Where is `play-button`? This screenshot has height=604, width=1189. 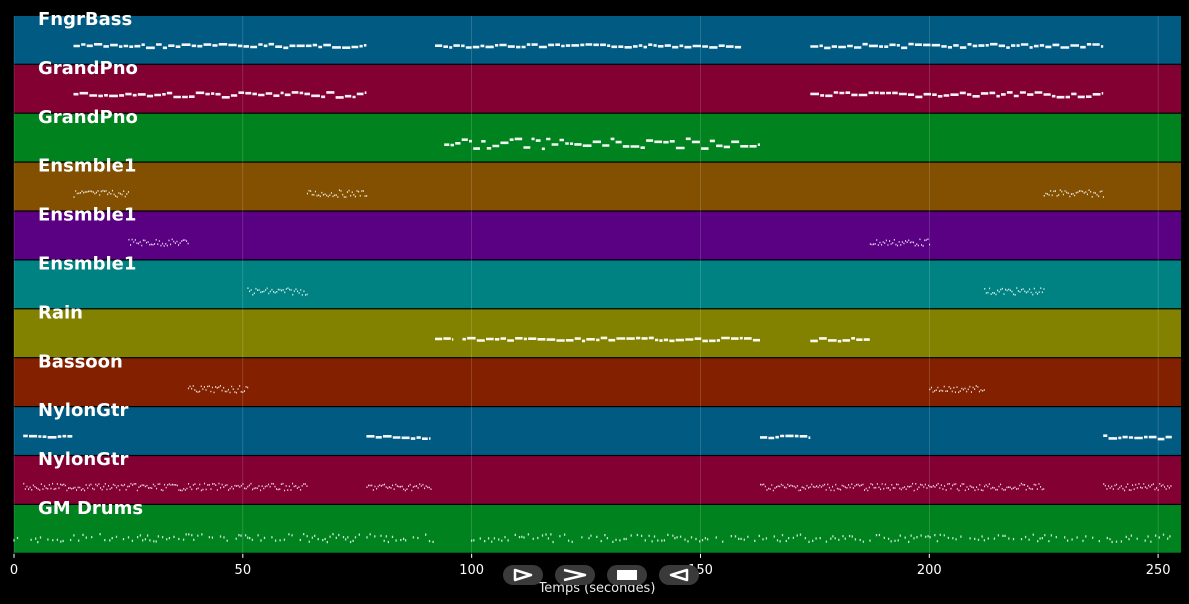
play-button is located at coordinates (523, 575).